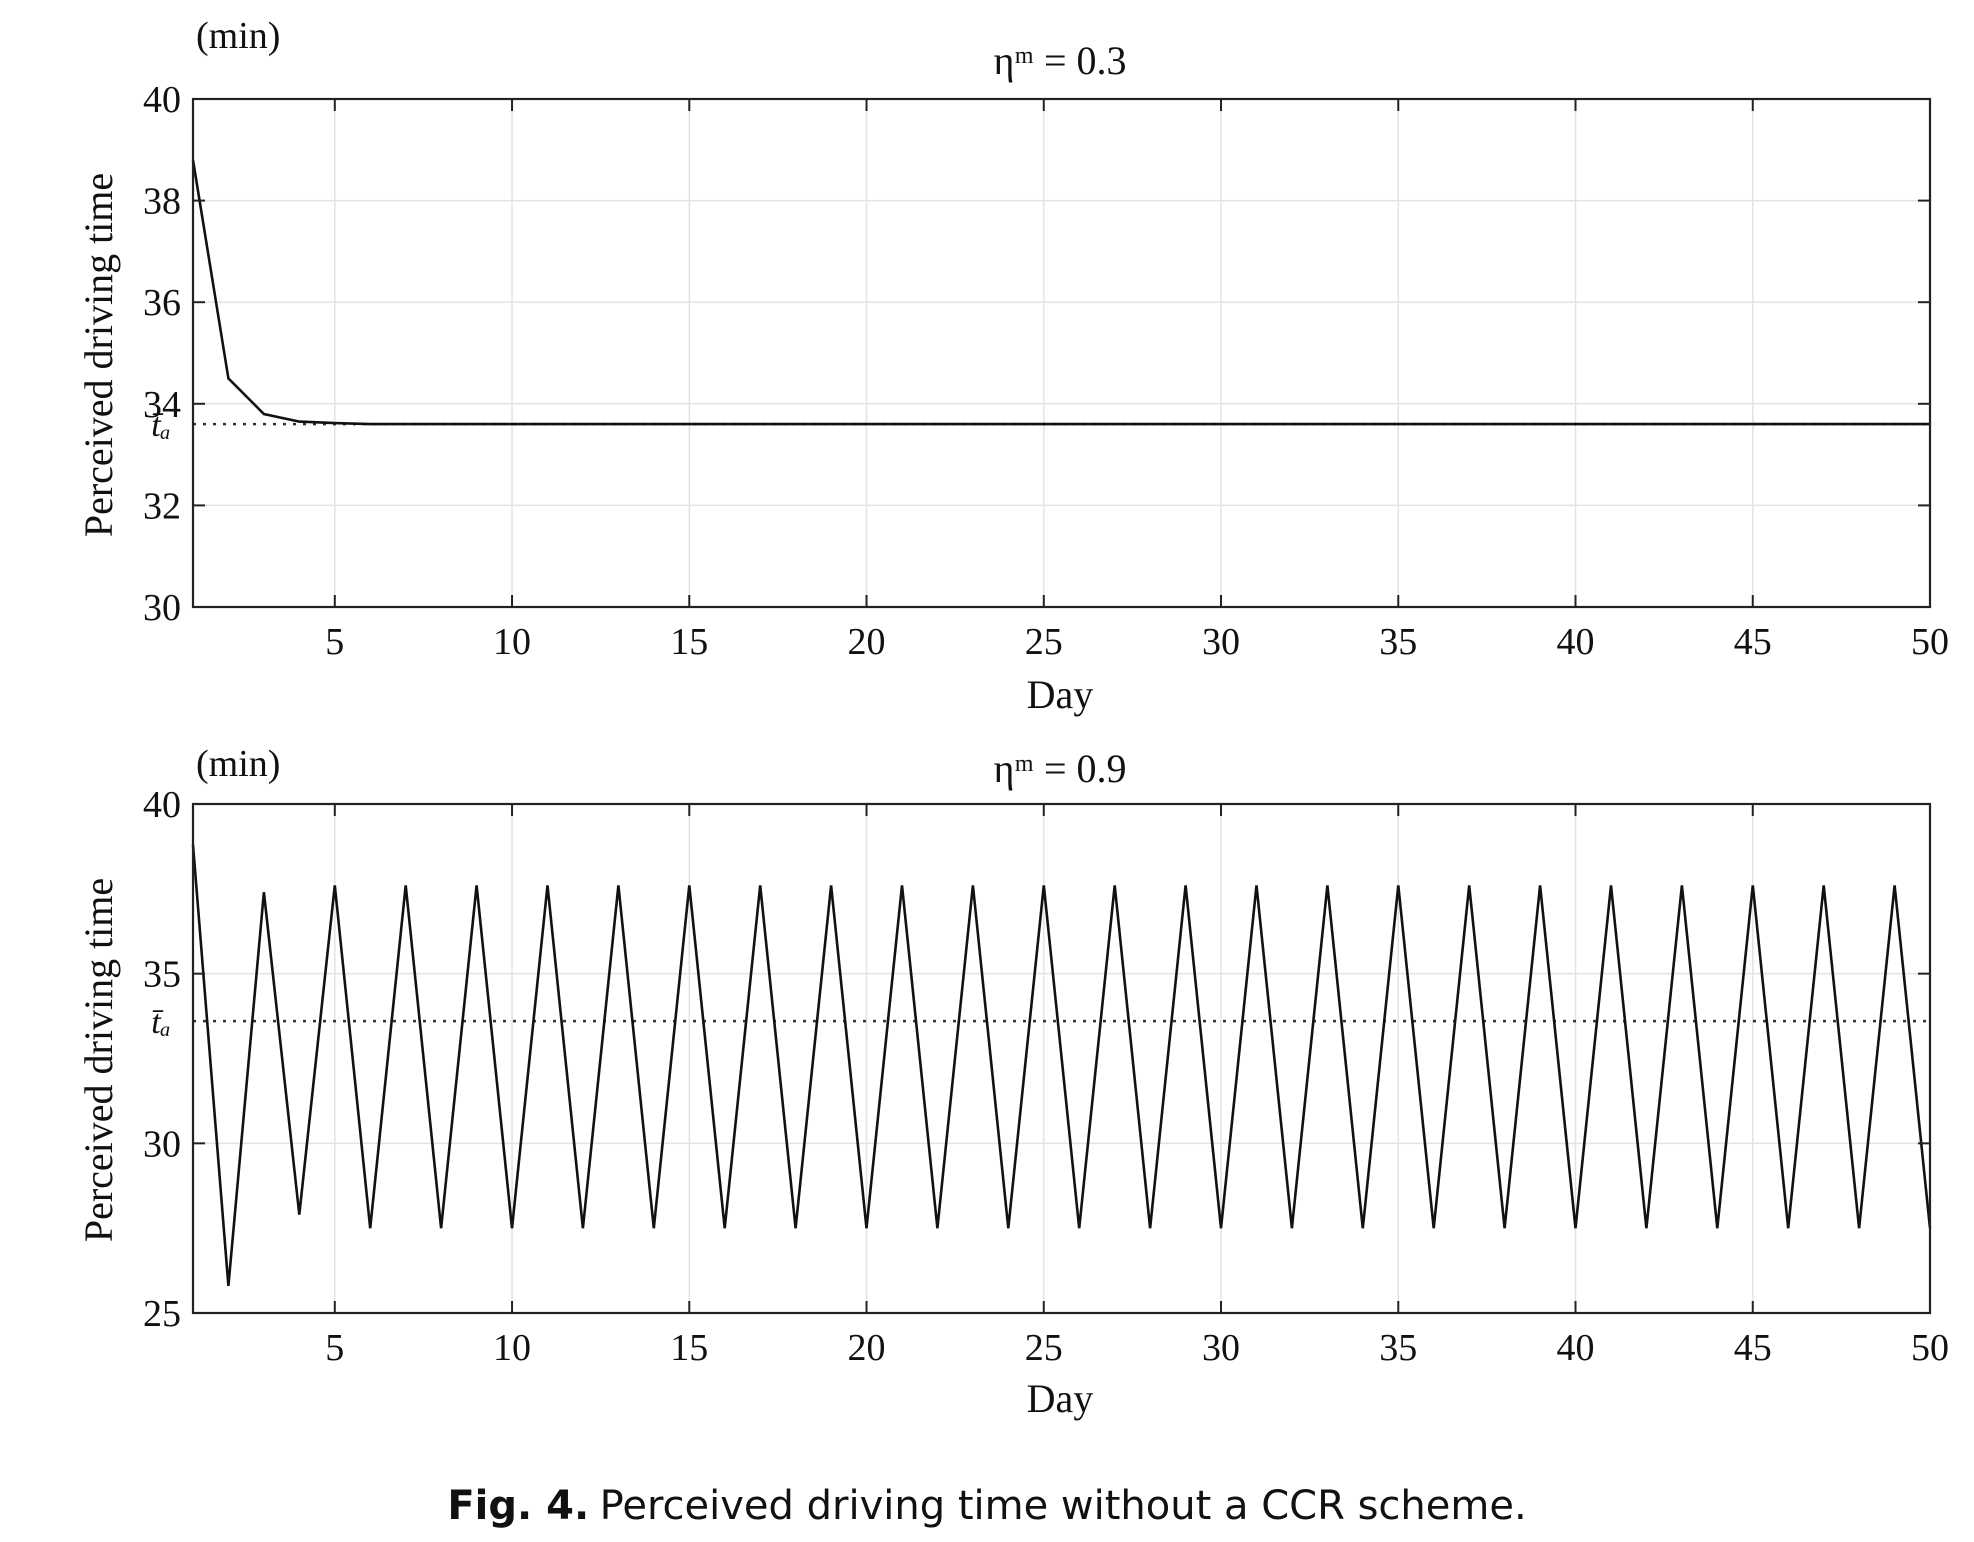  Describe the element at coordinates (162, 1314) in the screenshot. I see `y-tick-label: 25` at that location.